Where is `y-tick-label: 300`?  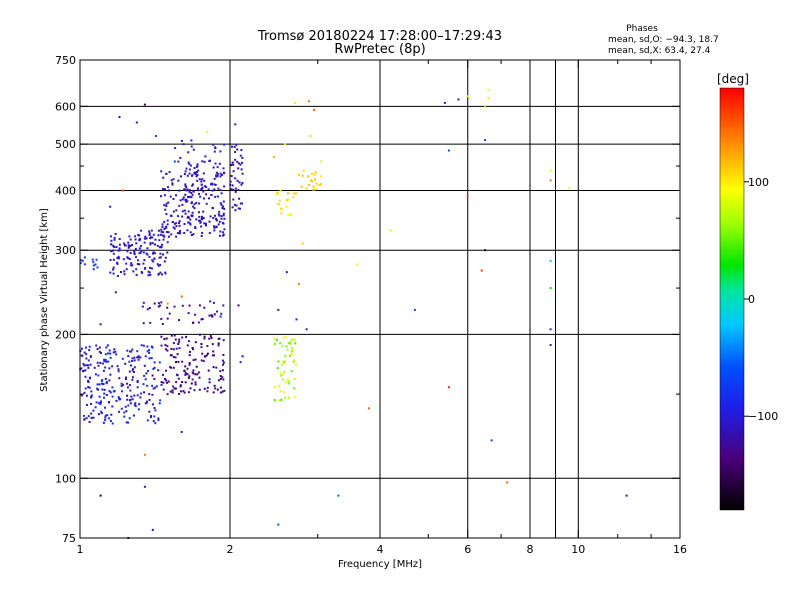
y-tick-label: 300 is located at coordinates (65, 250).